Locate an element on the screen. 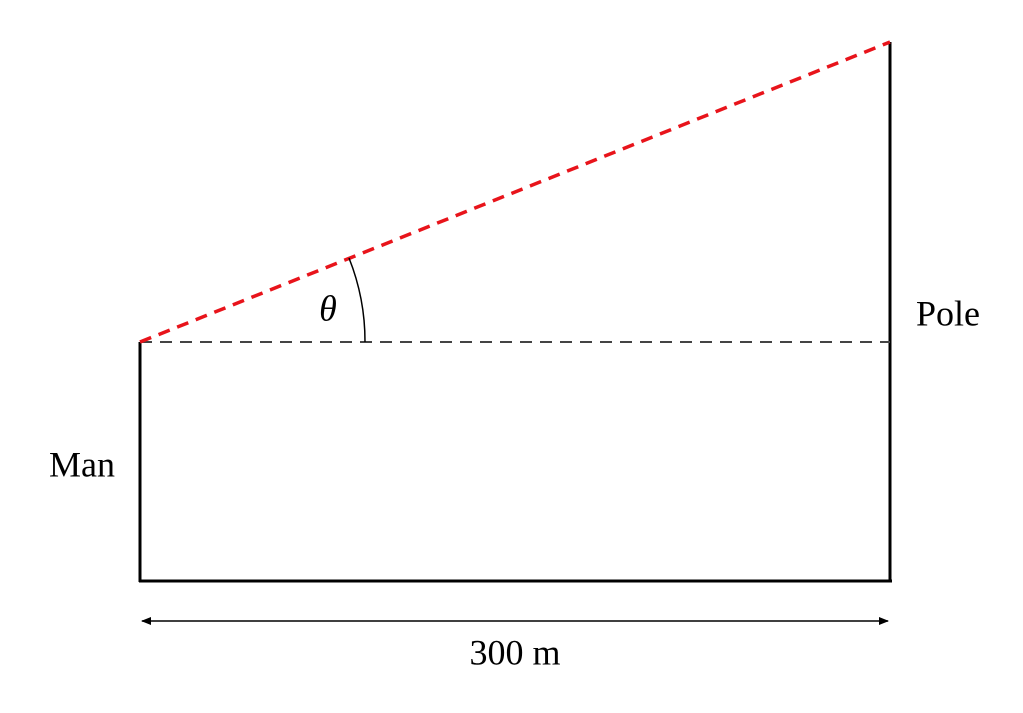 This screenshot has height=713, width=1023. angle-arc is located at coordinates (357, 300).